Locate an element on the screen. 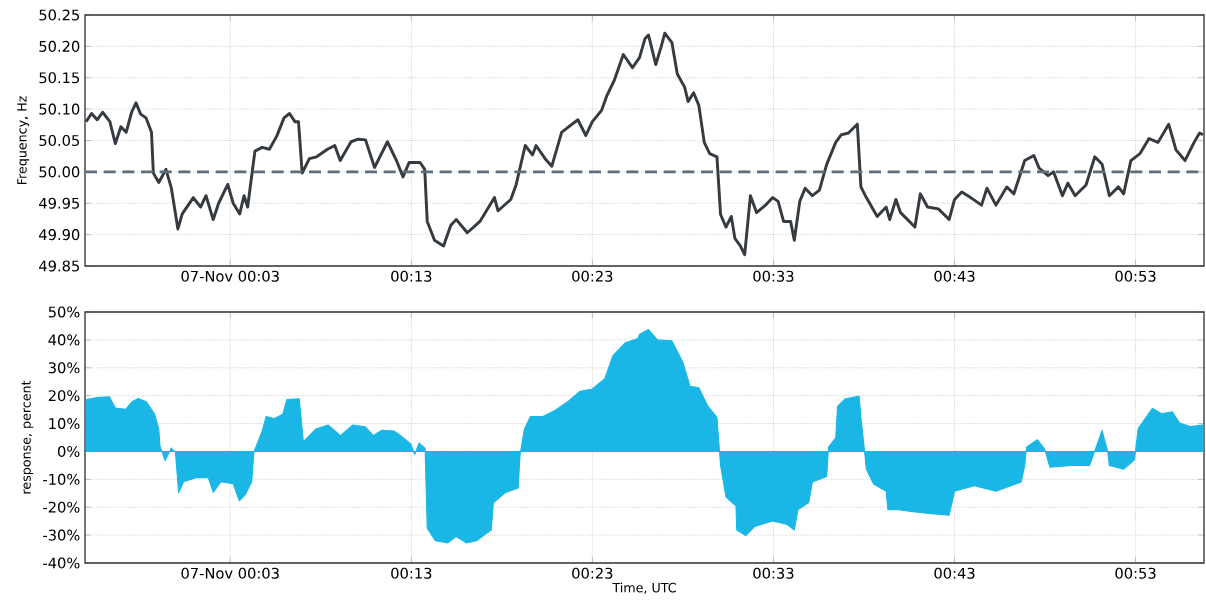  y-tick-label: 40% is located at coordinates (64, 340).